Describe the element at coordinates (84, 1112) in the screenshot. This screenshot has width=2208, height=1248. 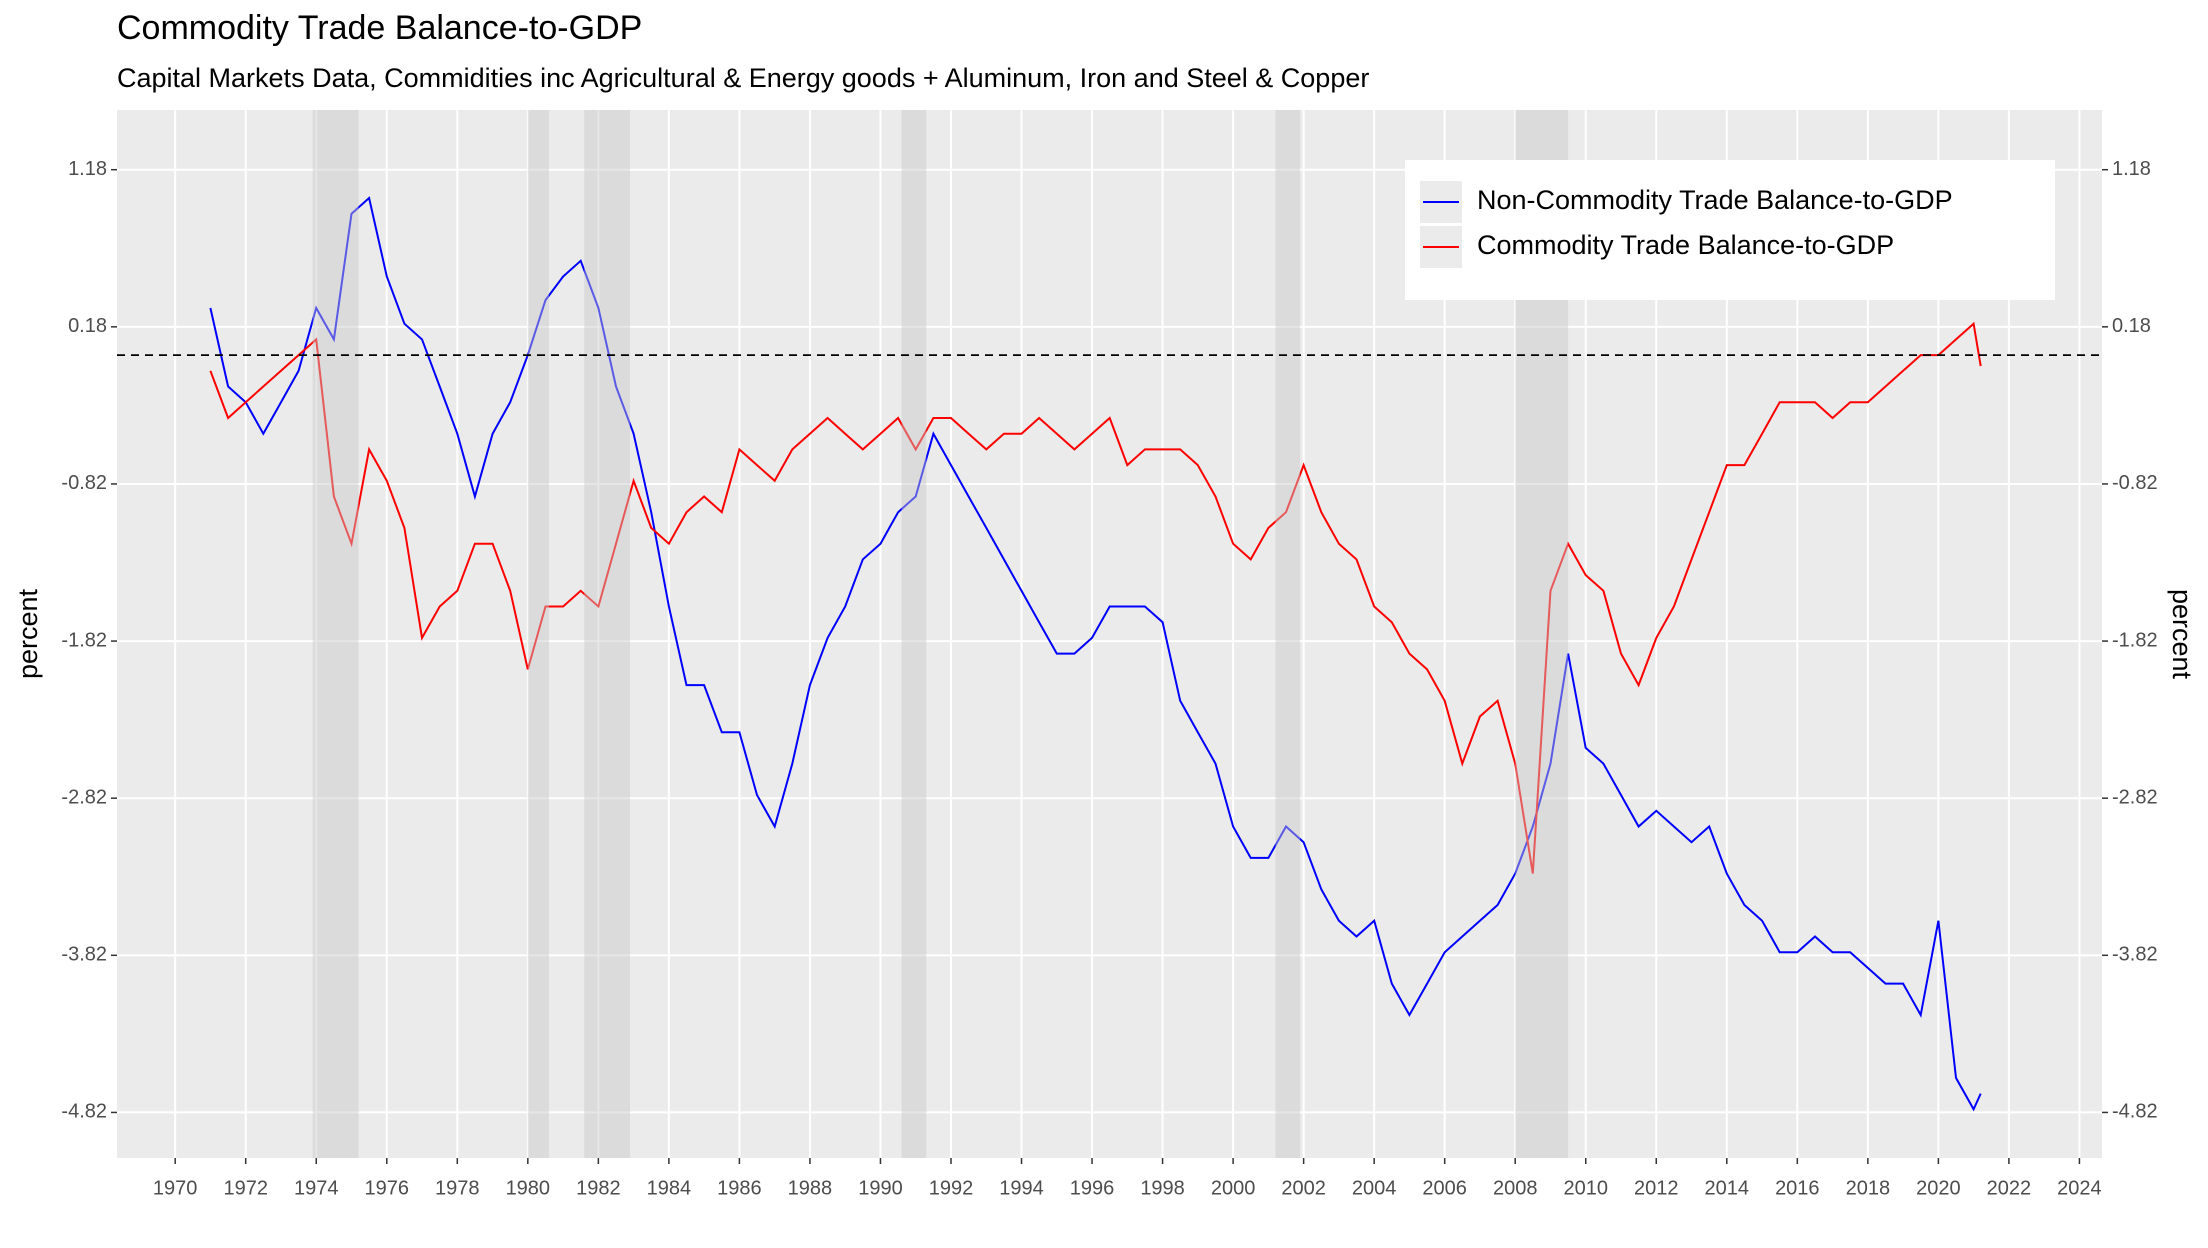
I see `y-tick-label: -4.82` at that location.